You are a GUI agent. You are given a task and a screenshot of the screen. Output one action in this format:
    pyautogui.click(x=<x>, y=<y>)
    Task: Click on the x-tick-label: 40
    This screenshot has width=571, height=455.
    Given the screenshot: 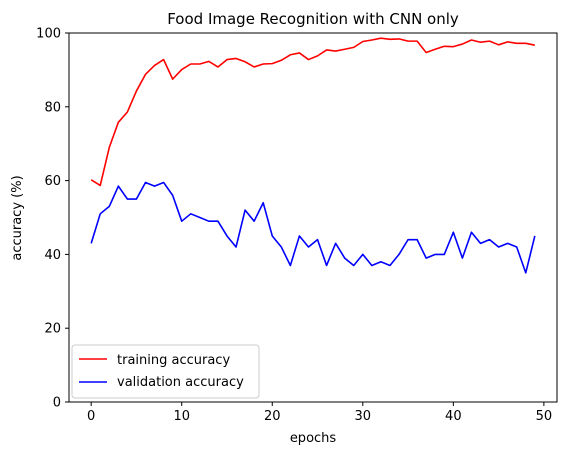 What is the action you would take?
    pyautogui.click(x=453, y=416)
    